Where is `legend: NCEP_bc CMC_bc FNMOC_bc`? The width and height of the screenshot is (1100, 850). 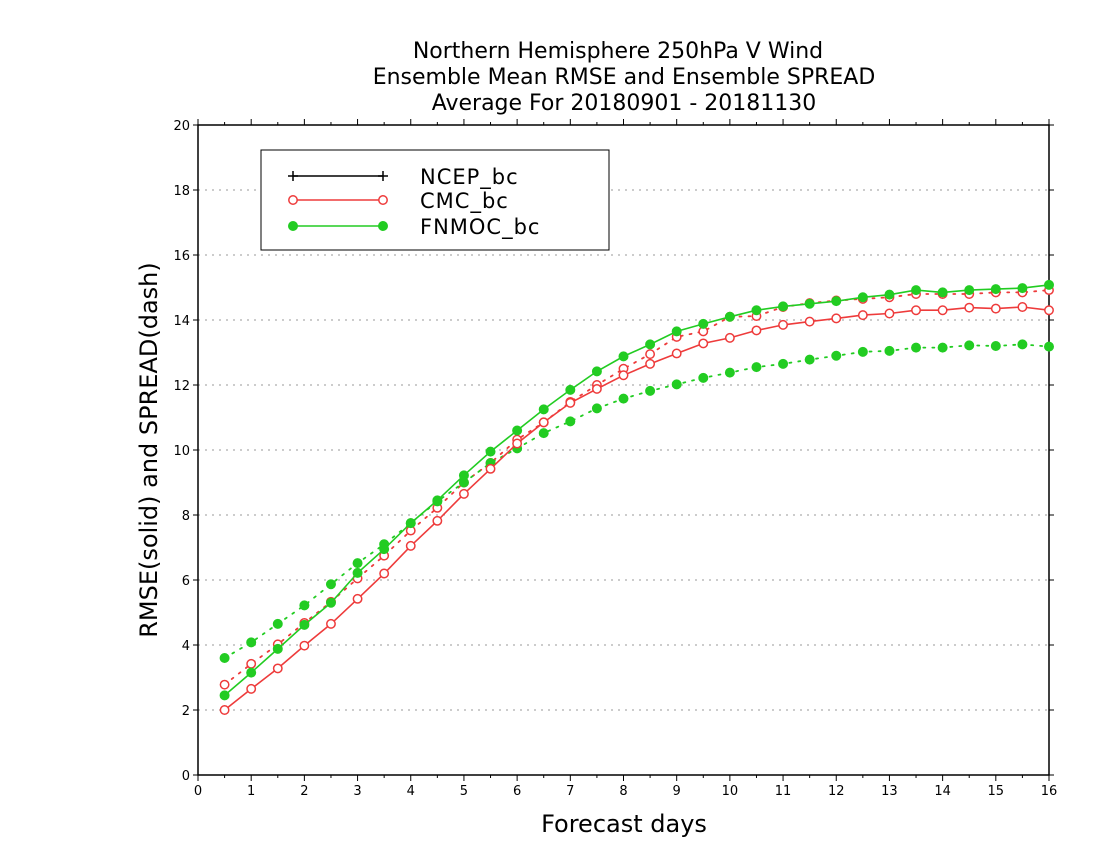
legend: NCEP_bc CMC_bc FNMOC_bc is located at coordinates (435, 200).